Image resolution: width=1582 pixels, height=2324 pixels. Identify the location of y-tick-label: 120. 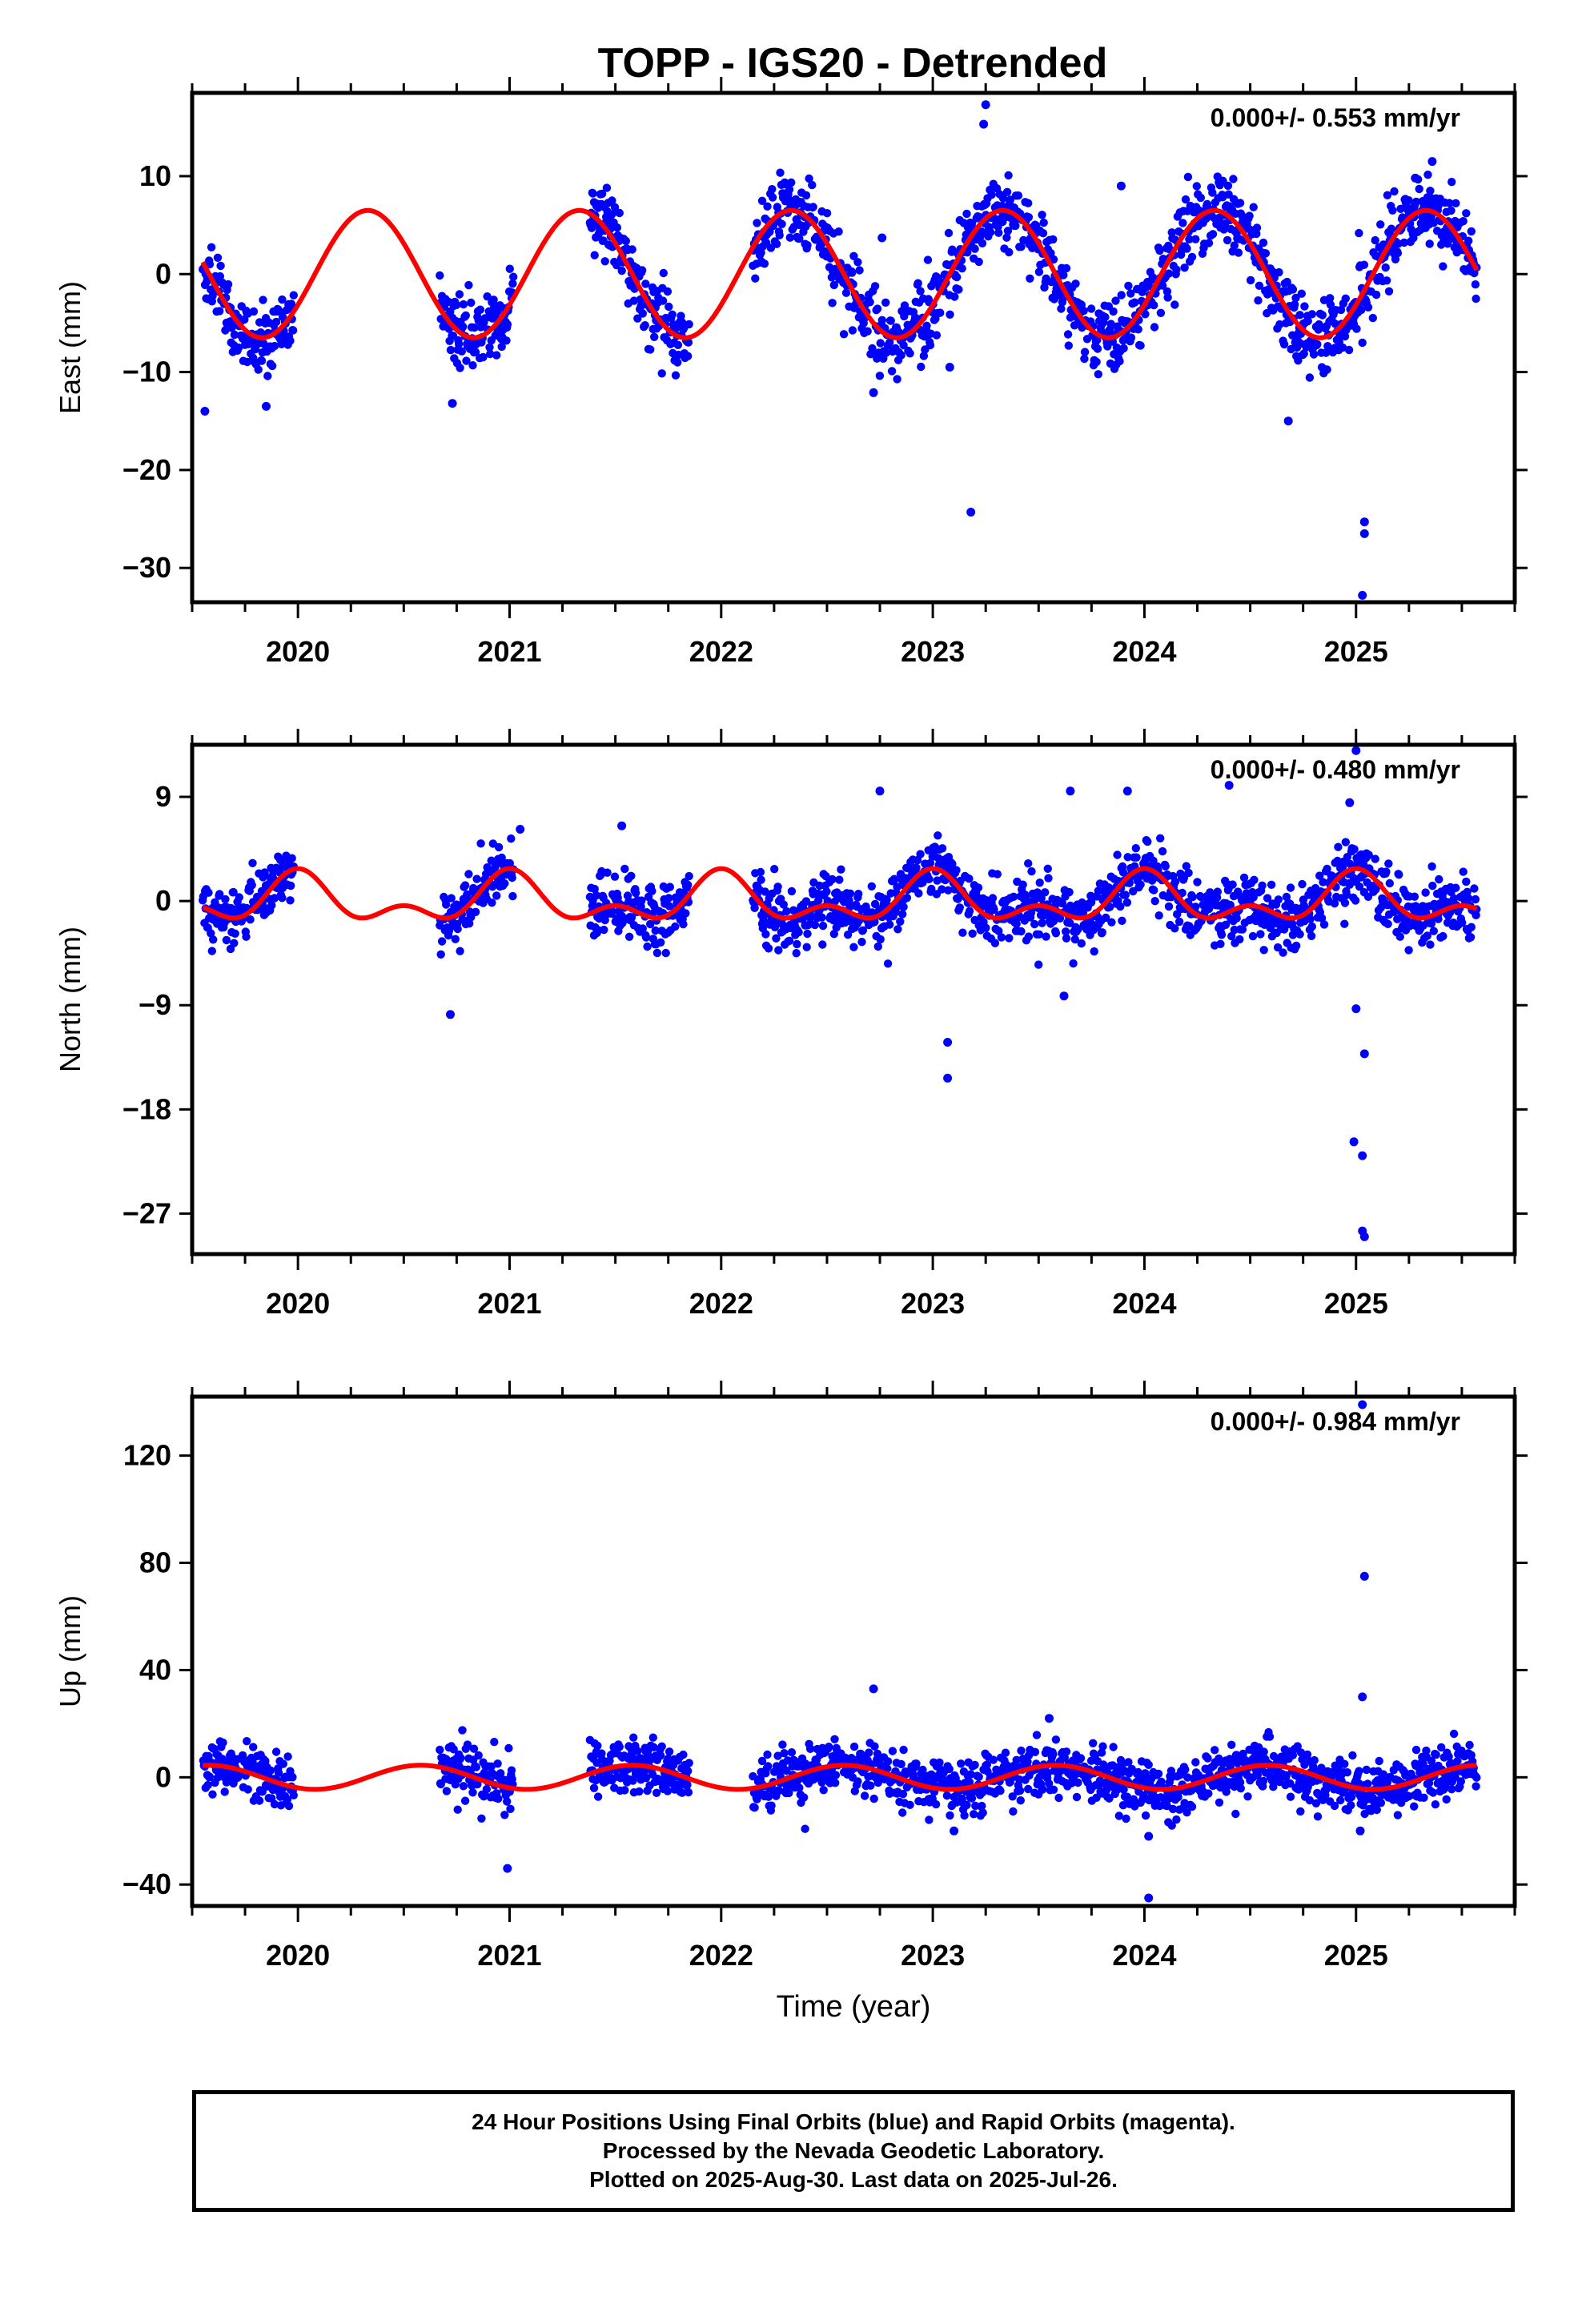
(147, 1456).